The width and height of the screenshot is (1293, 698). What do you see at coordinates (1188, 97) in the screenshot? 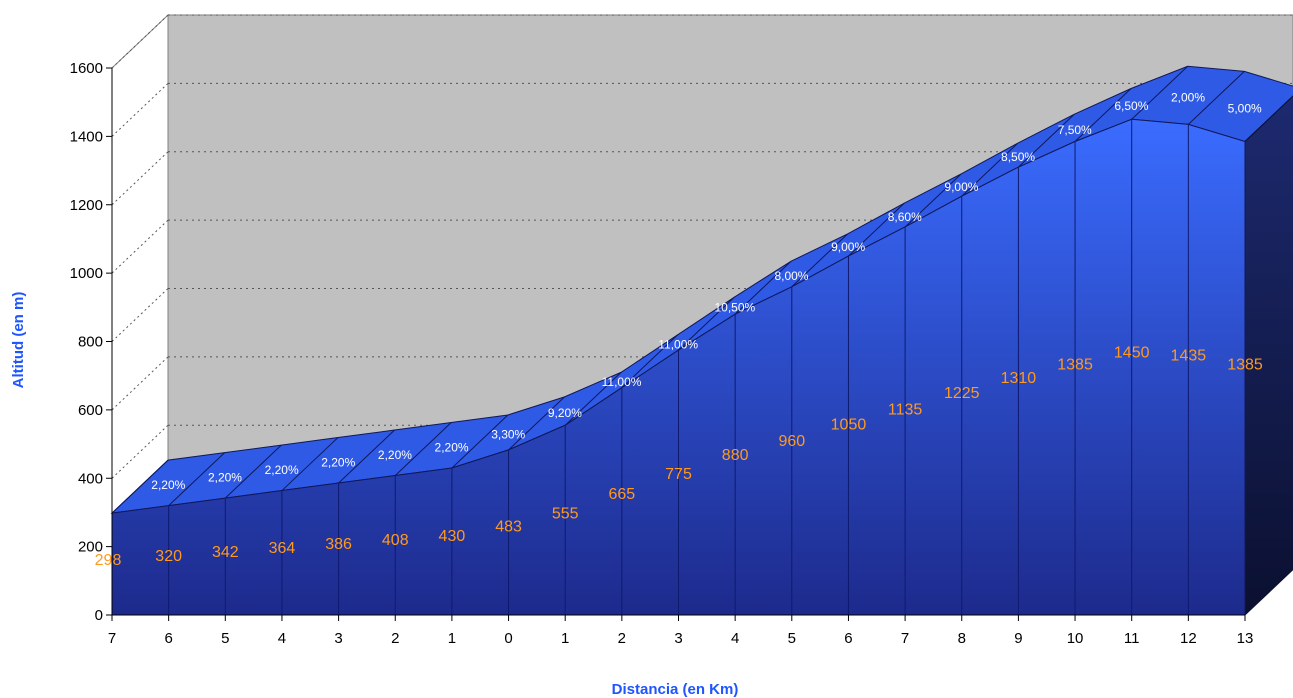
I see `gradient-label: 2,00%` at bounding box center [1188, 97].